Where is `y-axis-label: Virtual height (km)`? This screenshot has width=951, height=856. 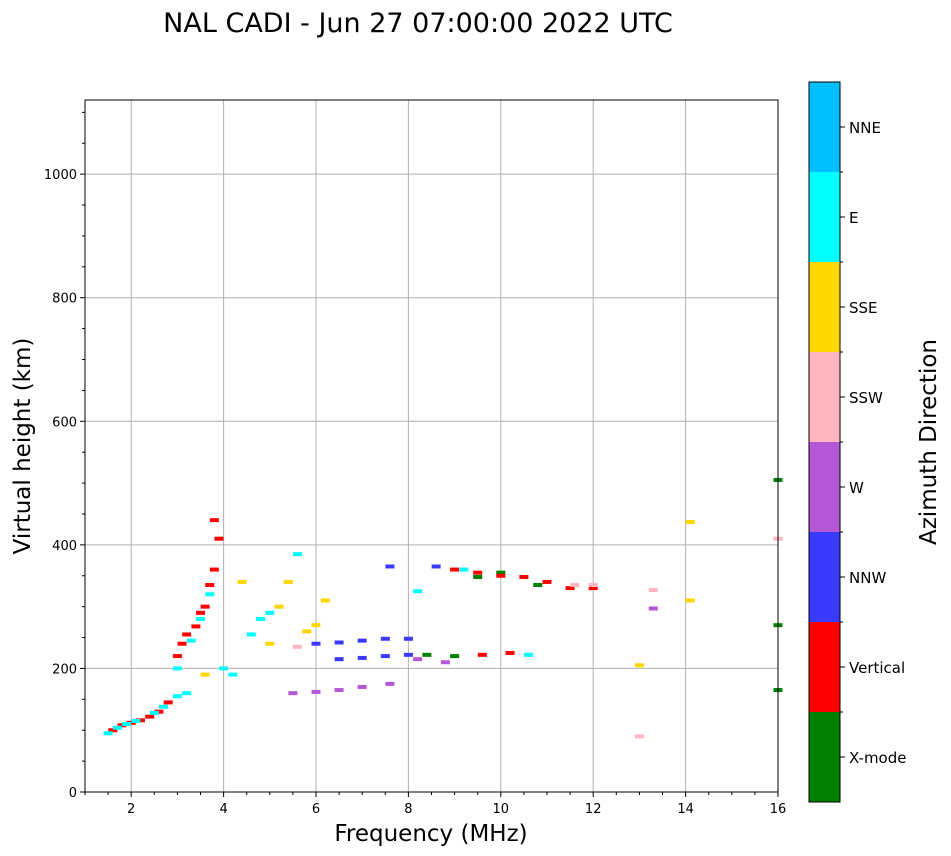
y-axis-label: Virtual height (km) is located at coordinates (23, 446).